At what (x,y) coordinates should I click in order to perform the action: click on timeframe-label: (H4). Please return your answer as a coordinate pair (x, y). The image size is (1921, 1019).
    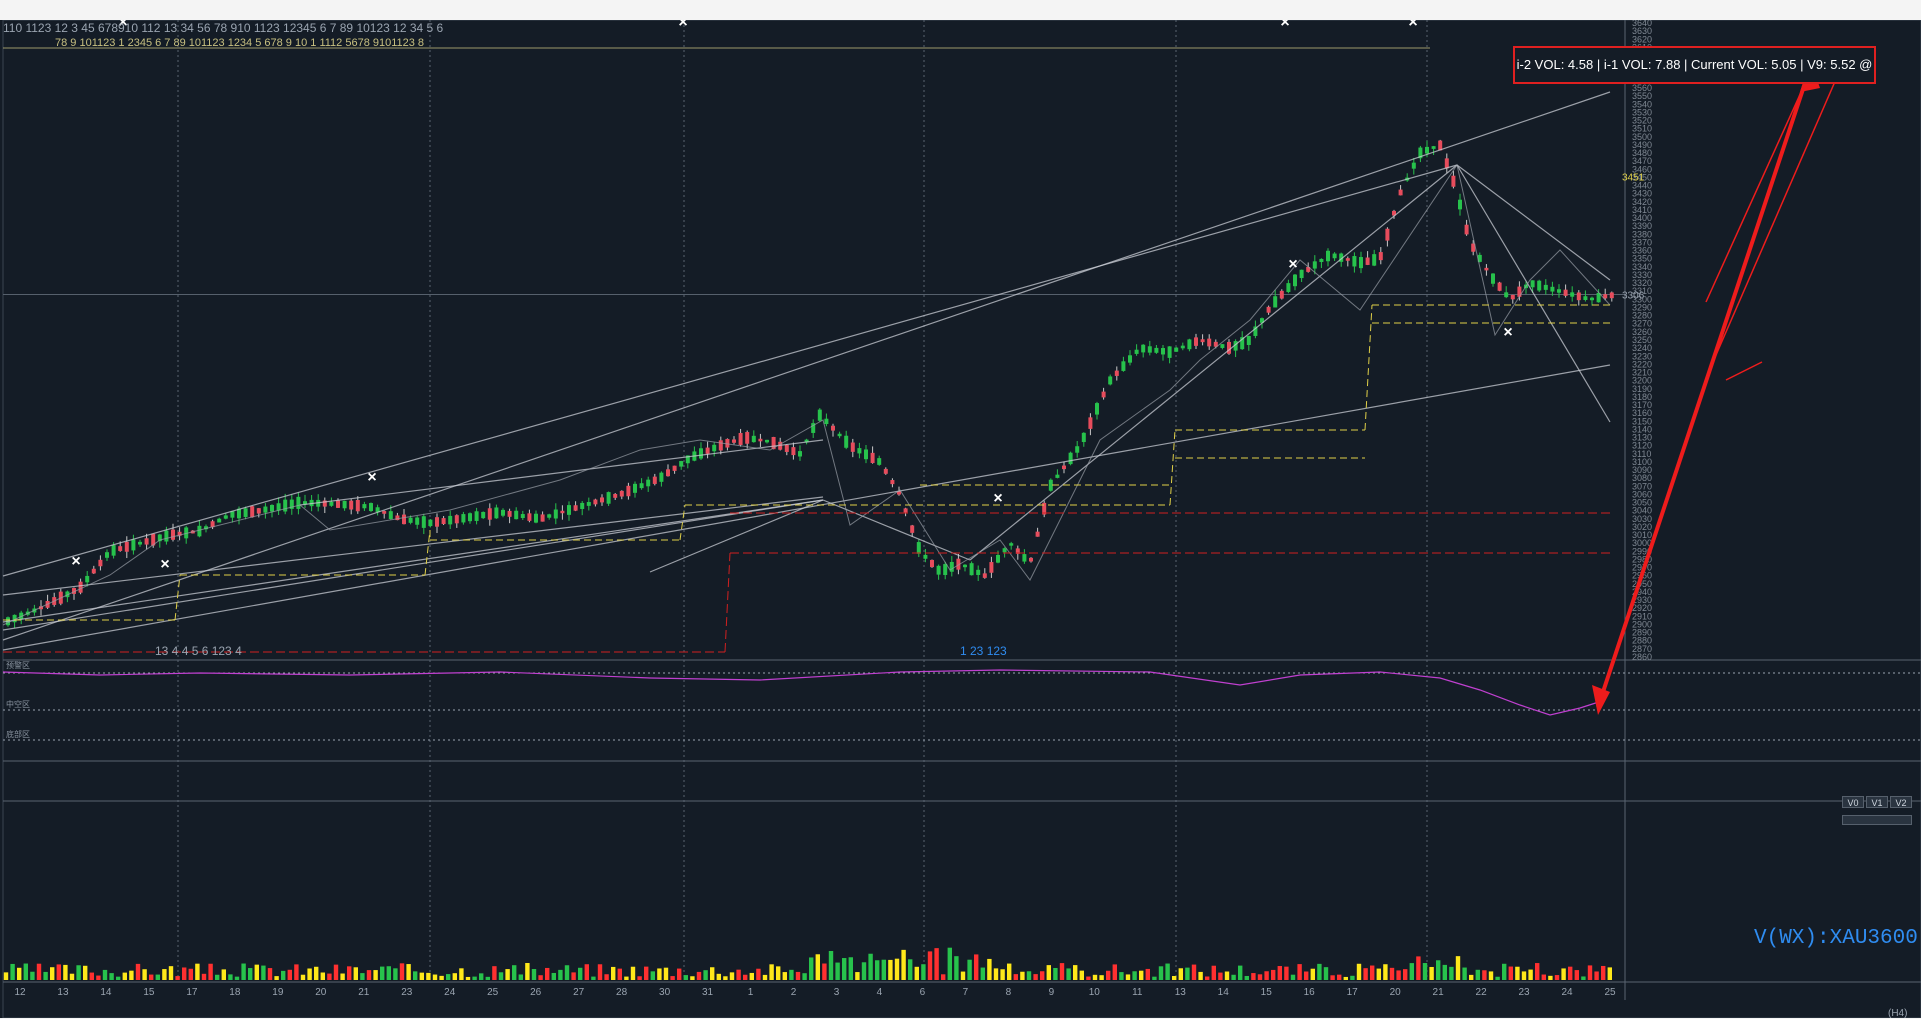
    Looking at the image, I should click on (1898, 1013).